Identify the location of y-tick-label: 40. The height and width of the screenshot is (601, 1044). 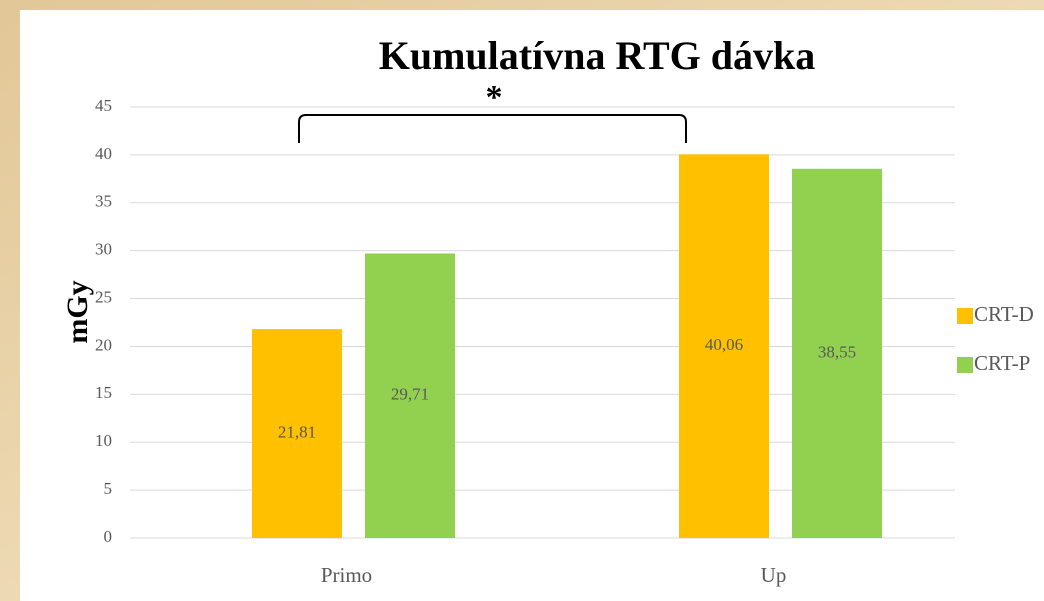
(103, 153).